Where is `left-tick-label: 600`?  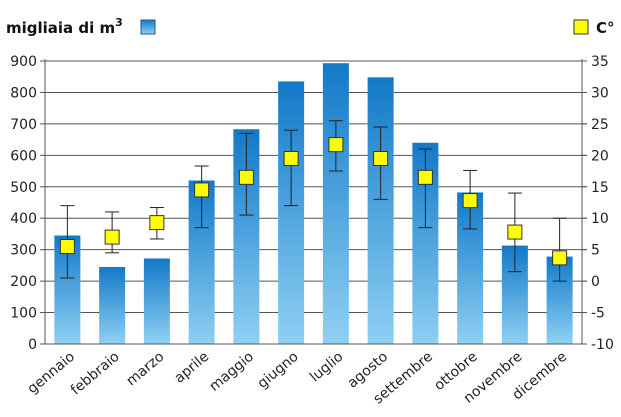 left-tick-label: 600 is located at coordinates (23, 156).